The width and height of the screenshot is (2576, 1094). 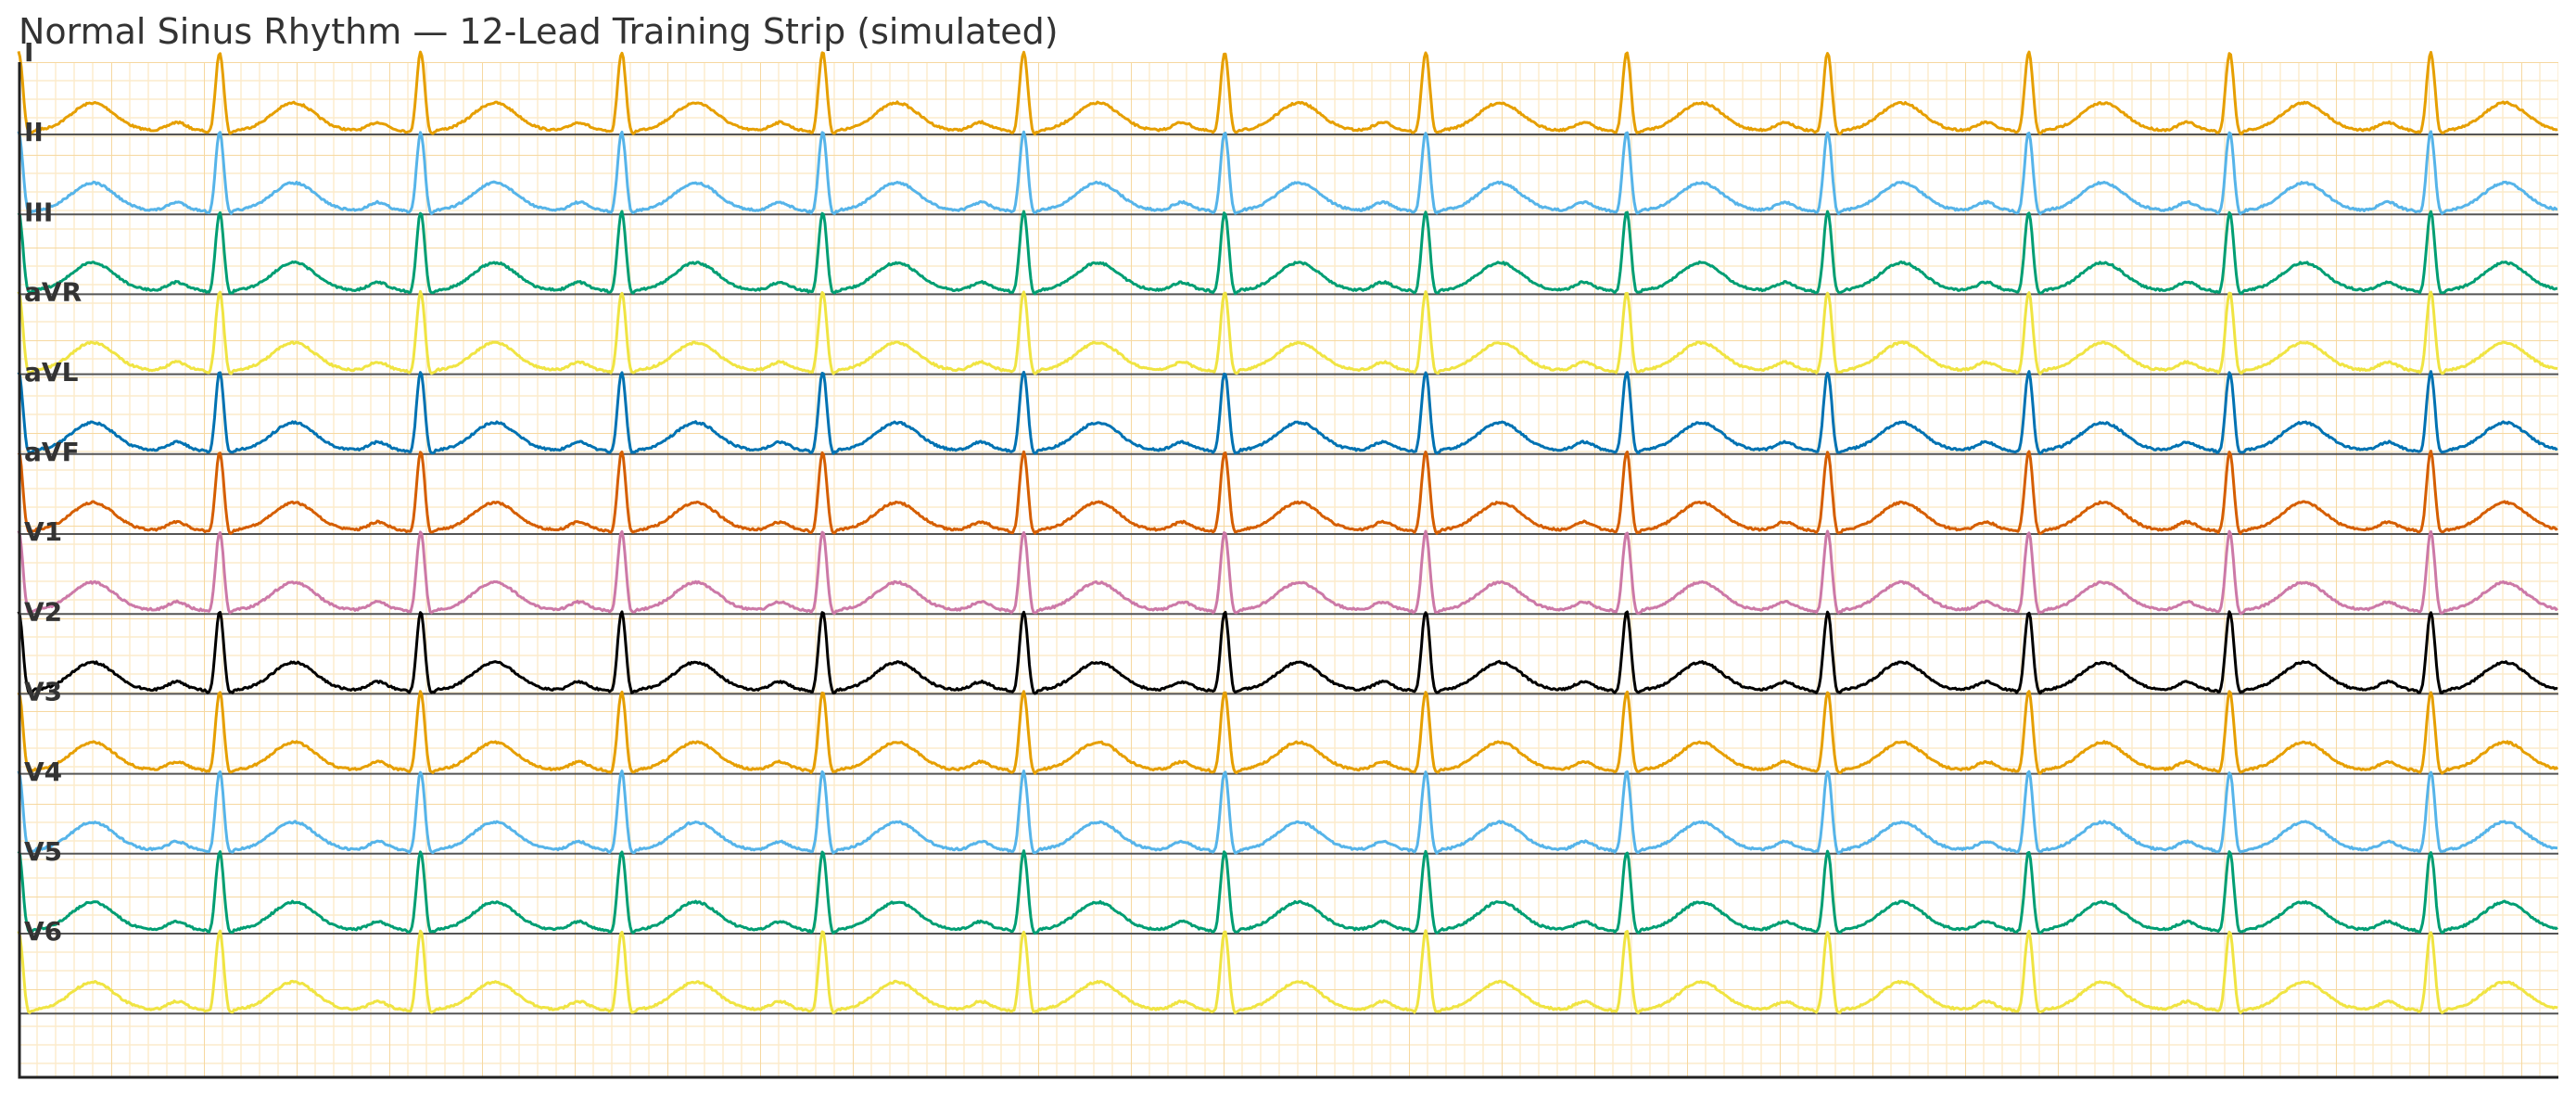 I want to click on trace-v2, so click(x=1287, y=652).